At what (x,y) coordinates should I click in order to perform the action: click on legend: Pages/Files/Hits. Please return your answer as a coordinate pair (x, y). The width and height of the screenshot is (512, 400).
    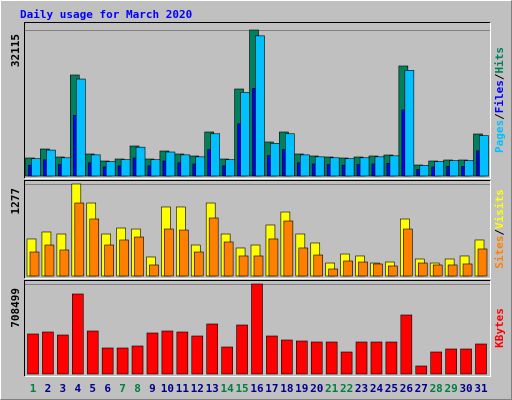
    Looking at the image, I should click on (499, 100).